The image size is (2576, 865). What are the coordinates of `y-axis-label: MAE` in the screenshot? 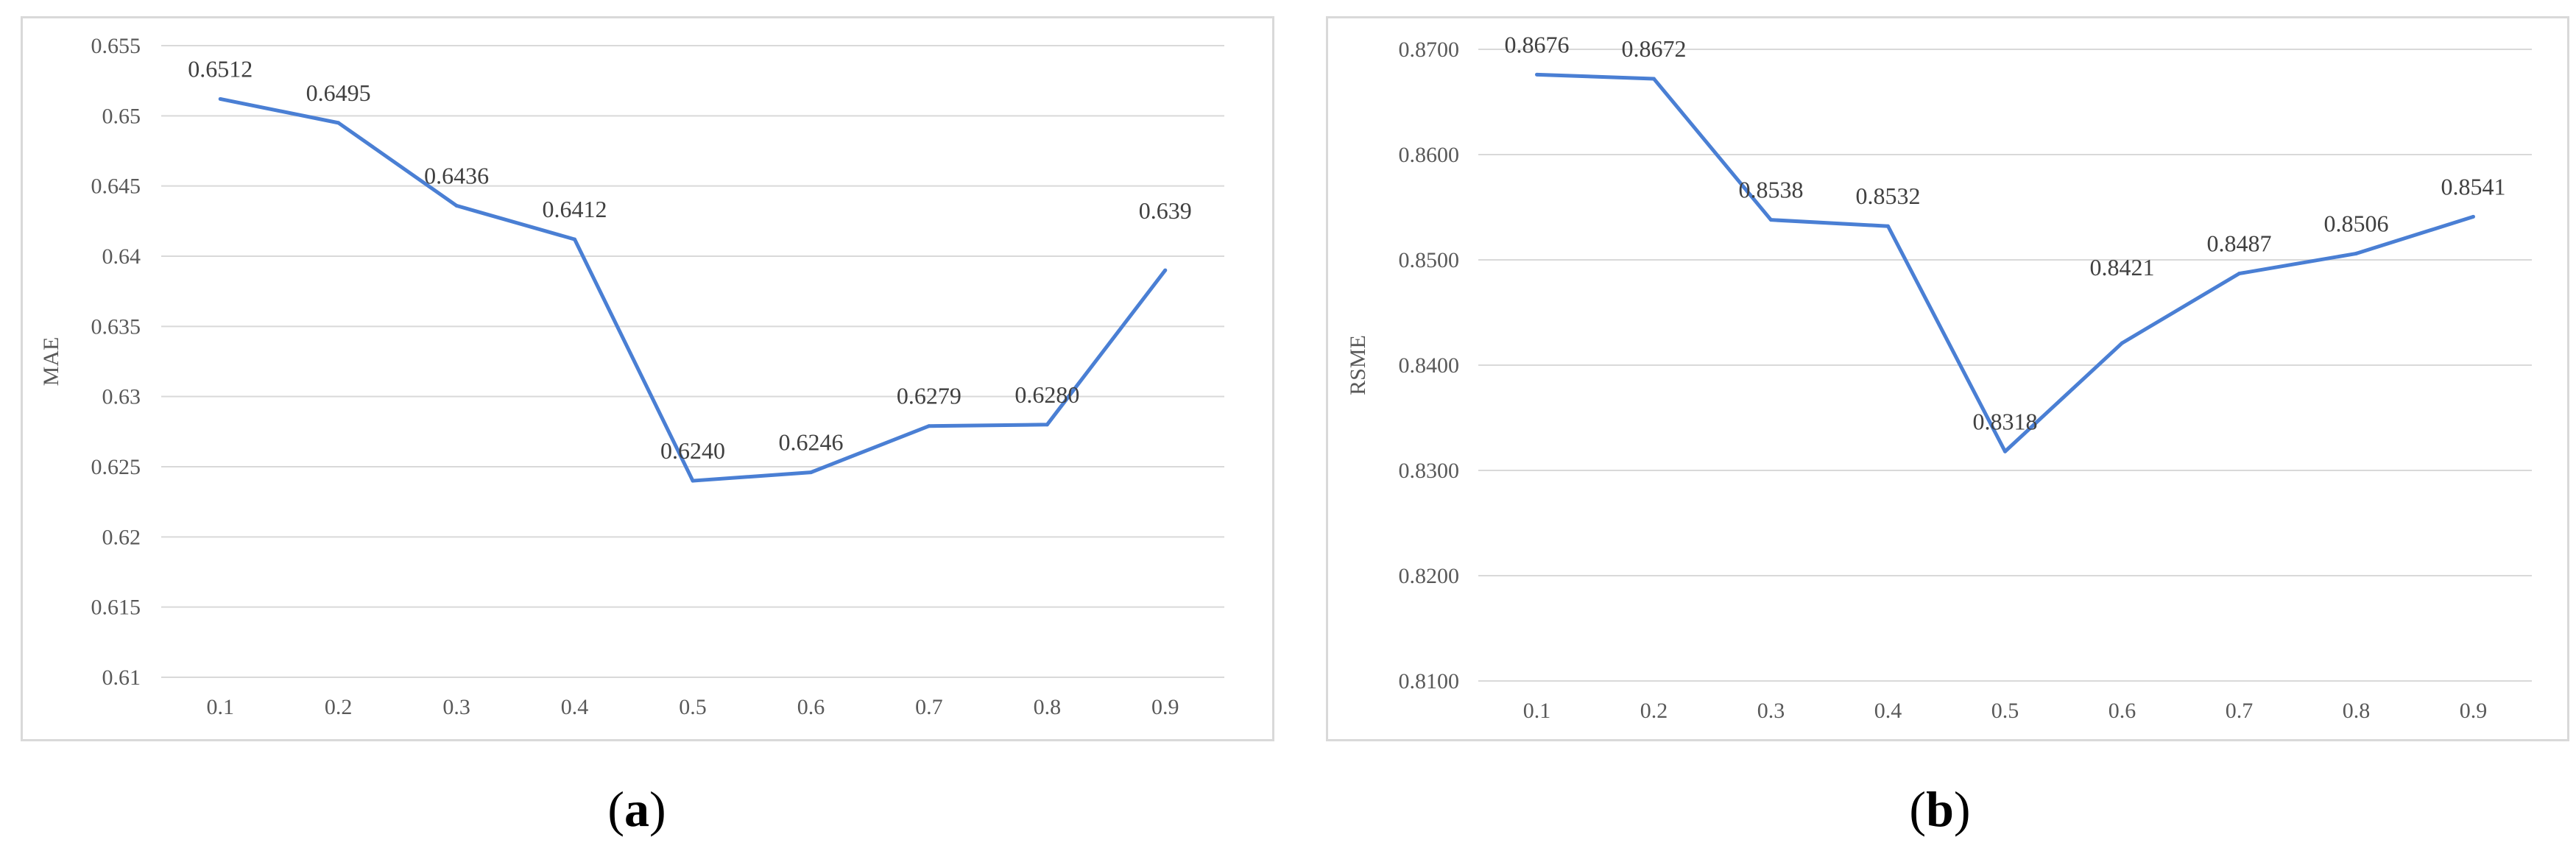 It's located at (51, 361).